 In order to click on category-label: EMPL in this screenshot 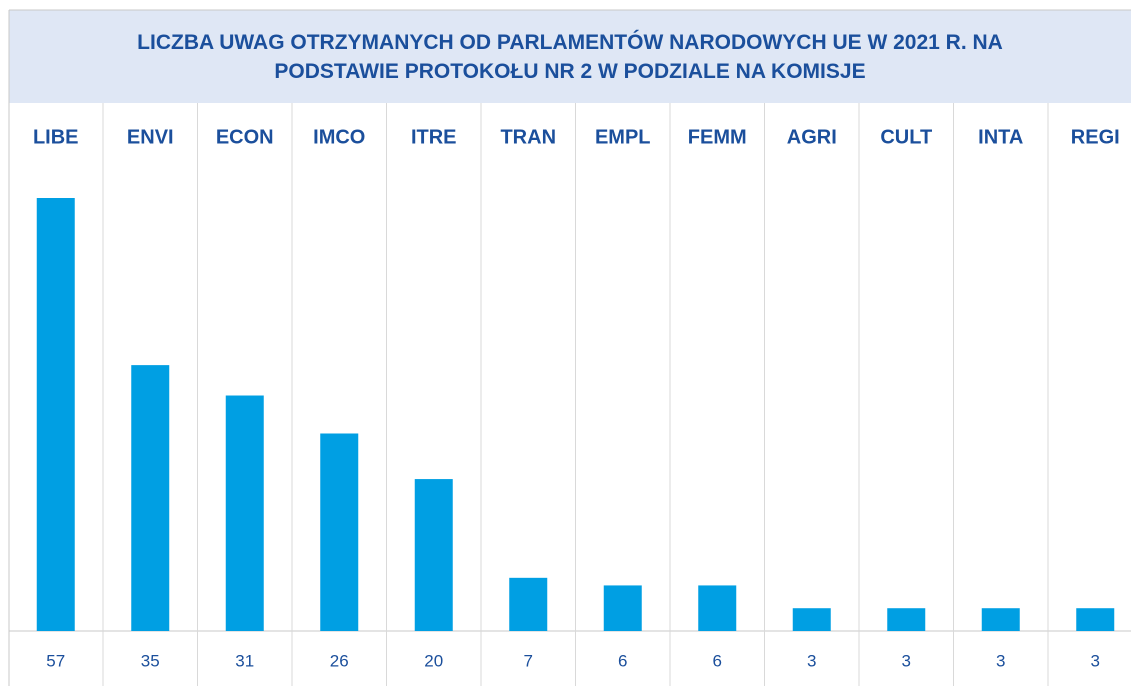, I will do `click(623, 137)`.